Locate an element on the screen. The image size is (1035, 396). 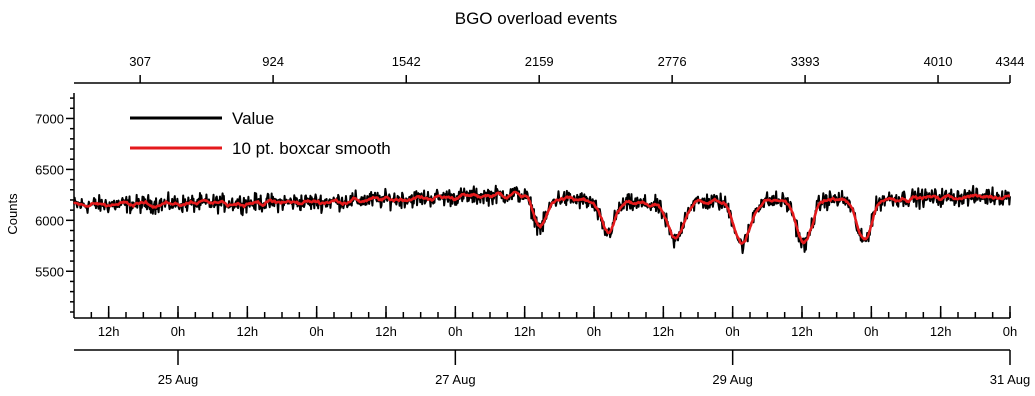
y-axis-ticks: 5500 6000 6500 7000 is located at coordinates (54, 205).